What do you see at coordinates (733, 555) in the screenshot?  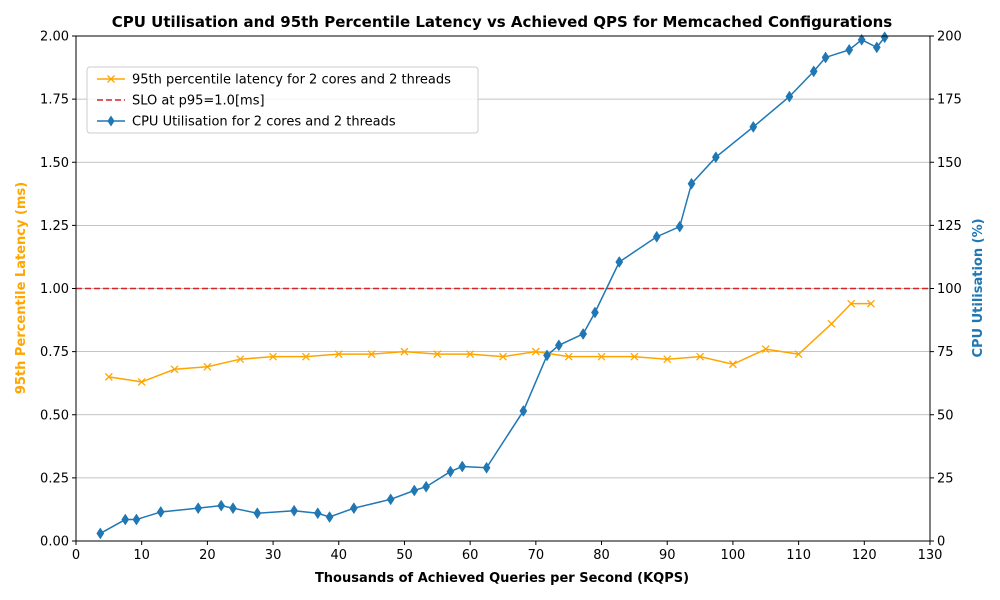 I see `x-tick-label: 100` at bounding box center [733, 555].